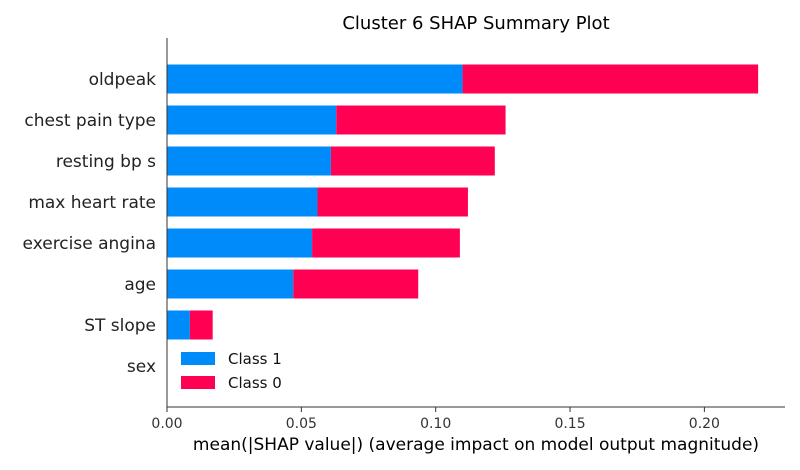 The width and height of the screenshot is (800, 470). I want to click on category-label: age, so click(140, 285).